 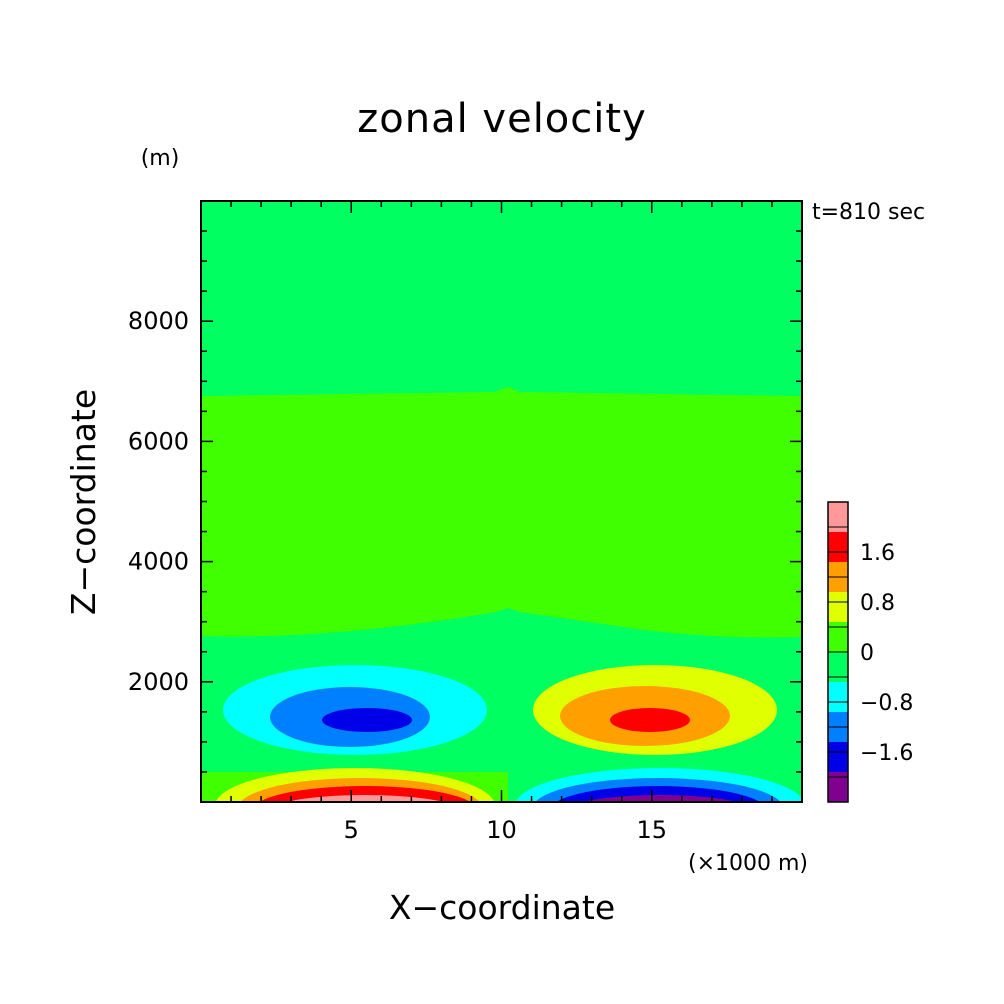 I want to click on x-axis-title: X−coordinate, so click(x=502, y=907).